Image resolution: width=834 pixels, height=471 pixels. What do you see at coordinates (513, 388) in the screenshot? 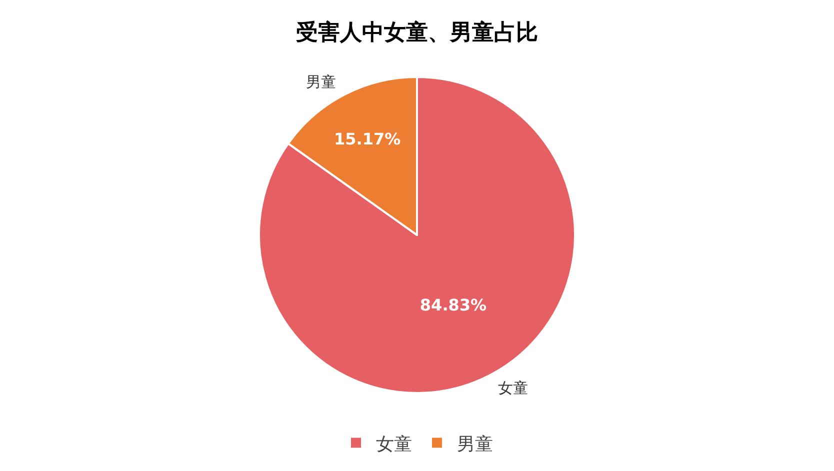
I see `slice-label: 女童` at bounding box center [513, 388].